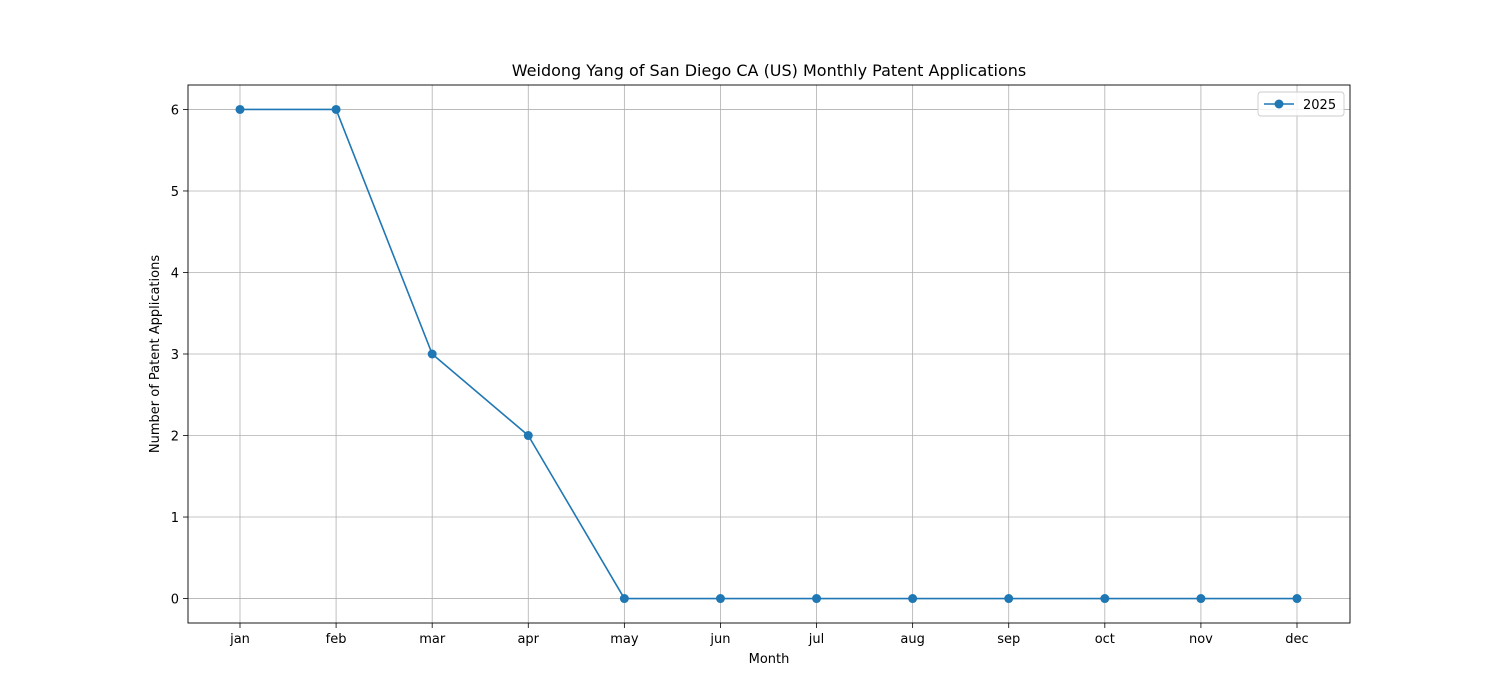 The height and width of the screenshot is (700, 1500). What do you see at coordinates (175, 437) in the screenshot?
I see `y-tick-label: 2` at bounding box center [175, 437].